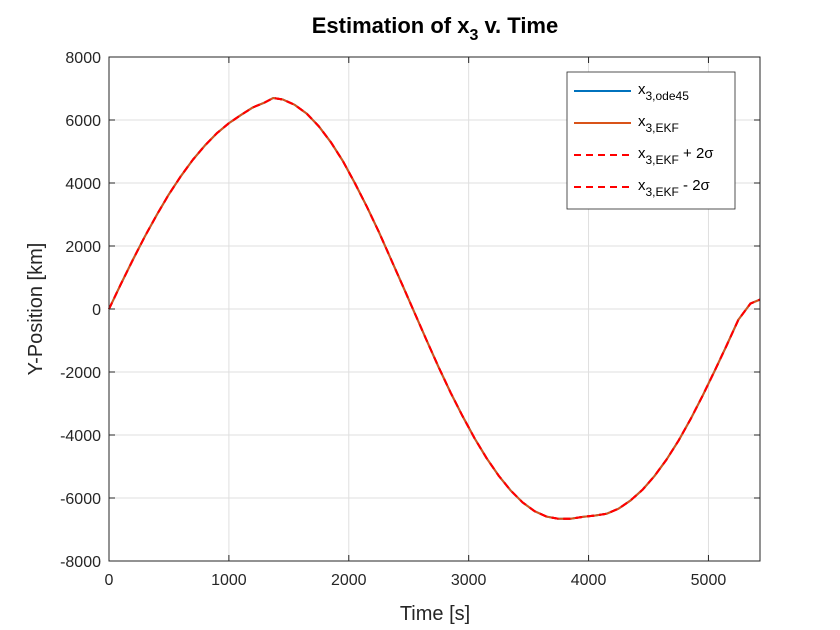  What do you see at coordinates (589, 580) in the screenshot?
I see `x-tick-label: 4000` at bounding box center [589, 580].